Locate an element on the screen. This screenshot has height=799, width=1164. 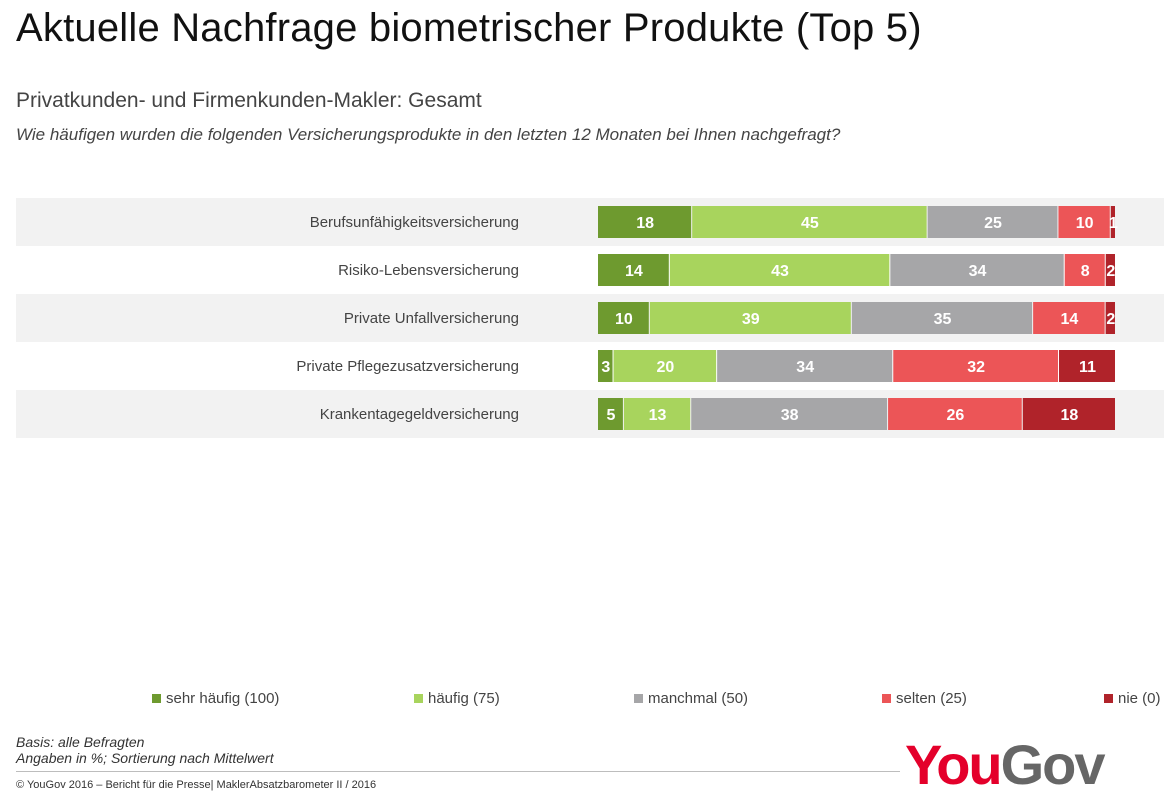
legend-item: manchmal (50) is located at coordinates (691, 698).